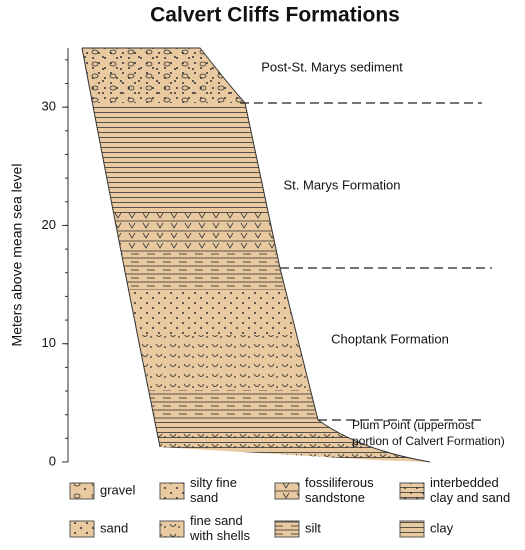 The width and height of the screenshot is (525, 550). I want to click on legend-label: interbedded, so click(464, 482).